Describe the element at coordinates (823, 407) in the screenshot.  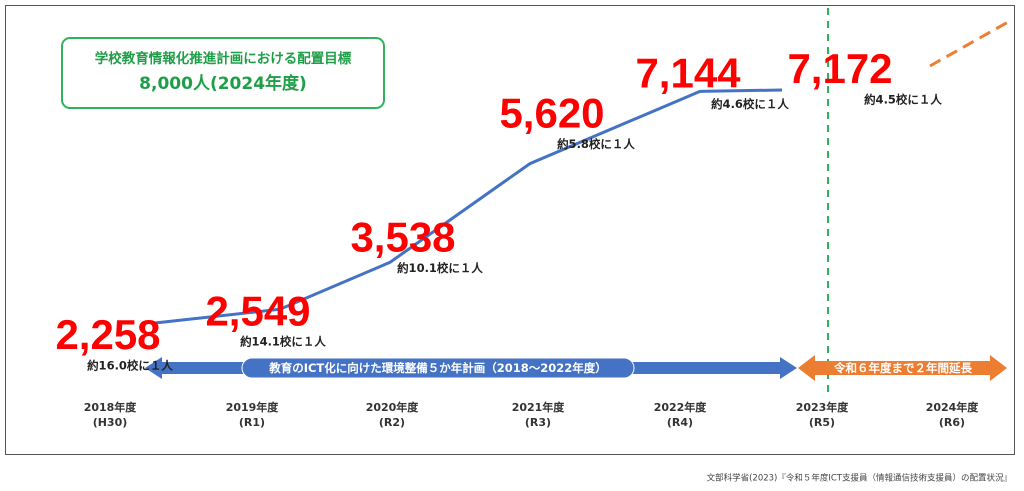
I see `x-tick-label: 2023年度` at that location.